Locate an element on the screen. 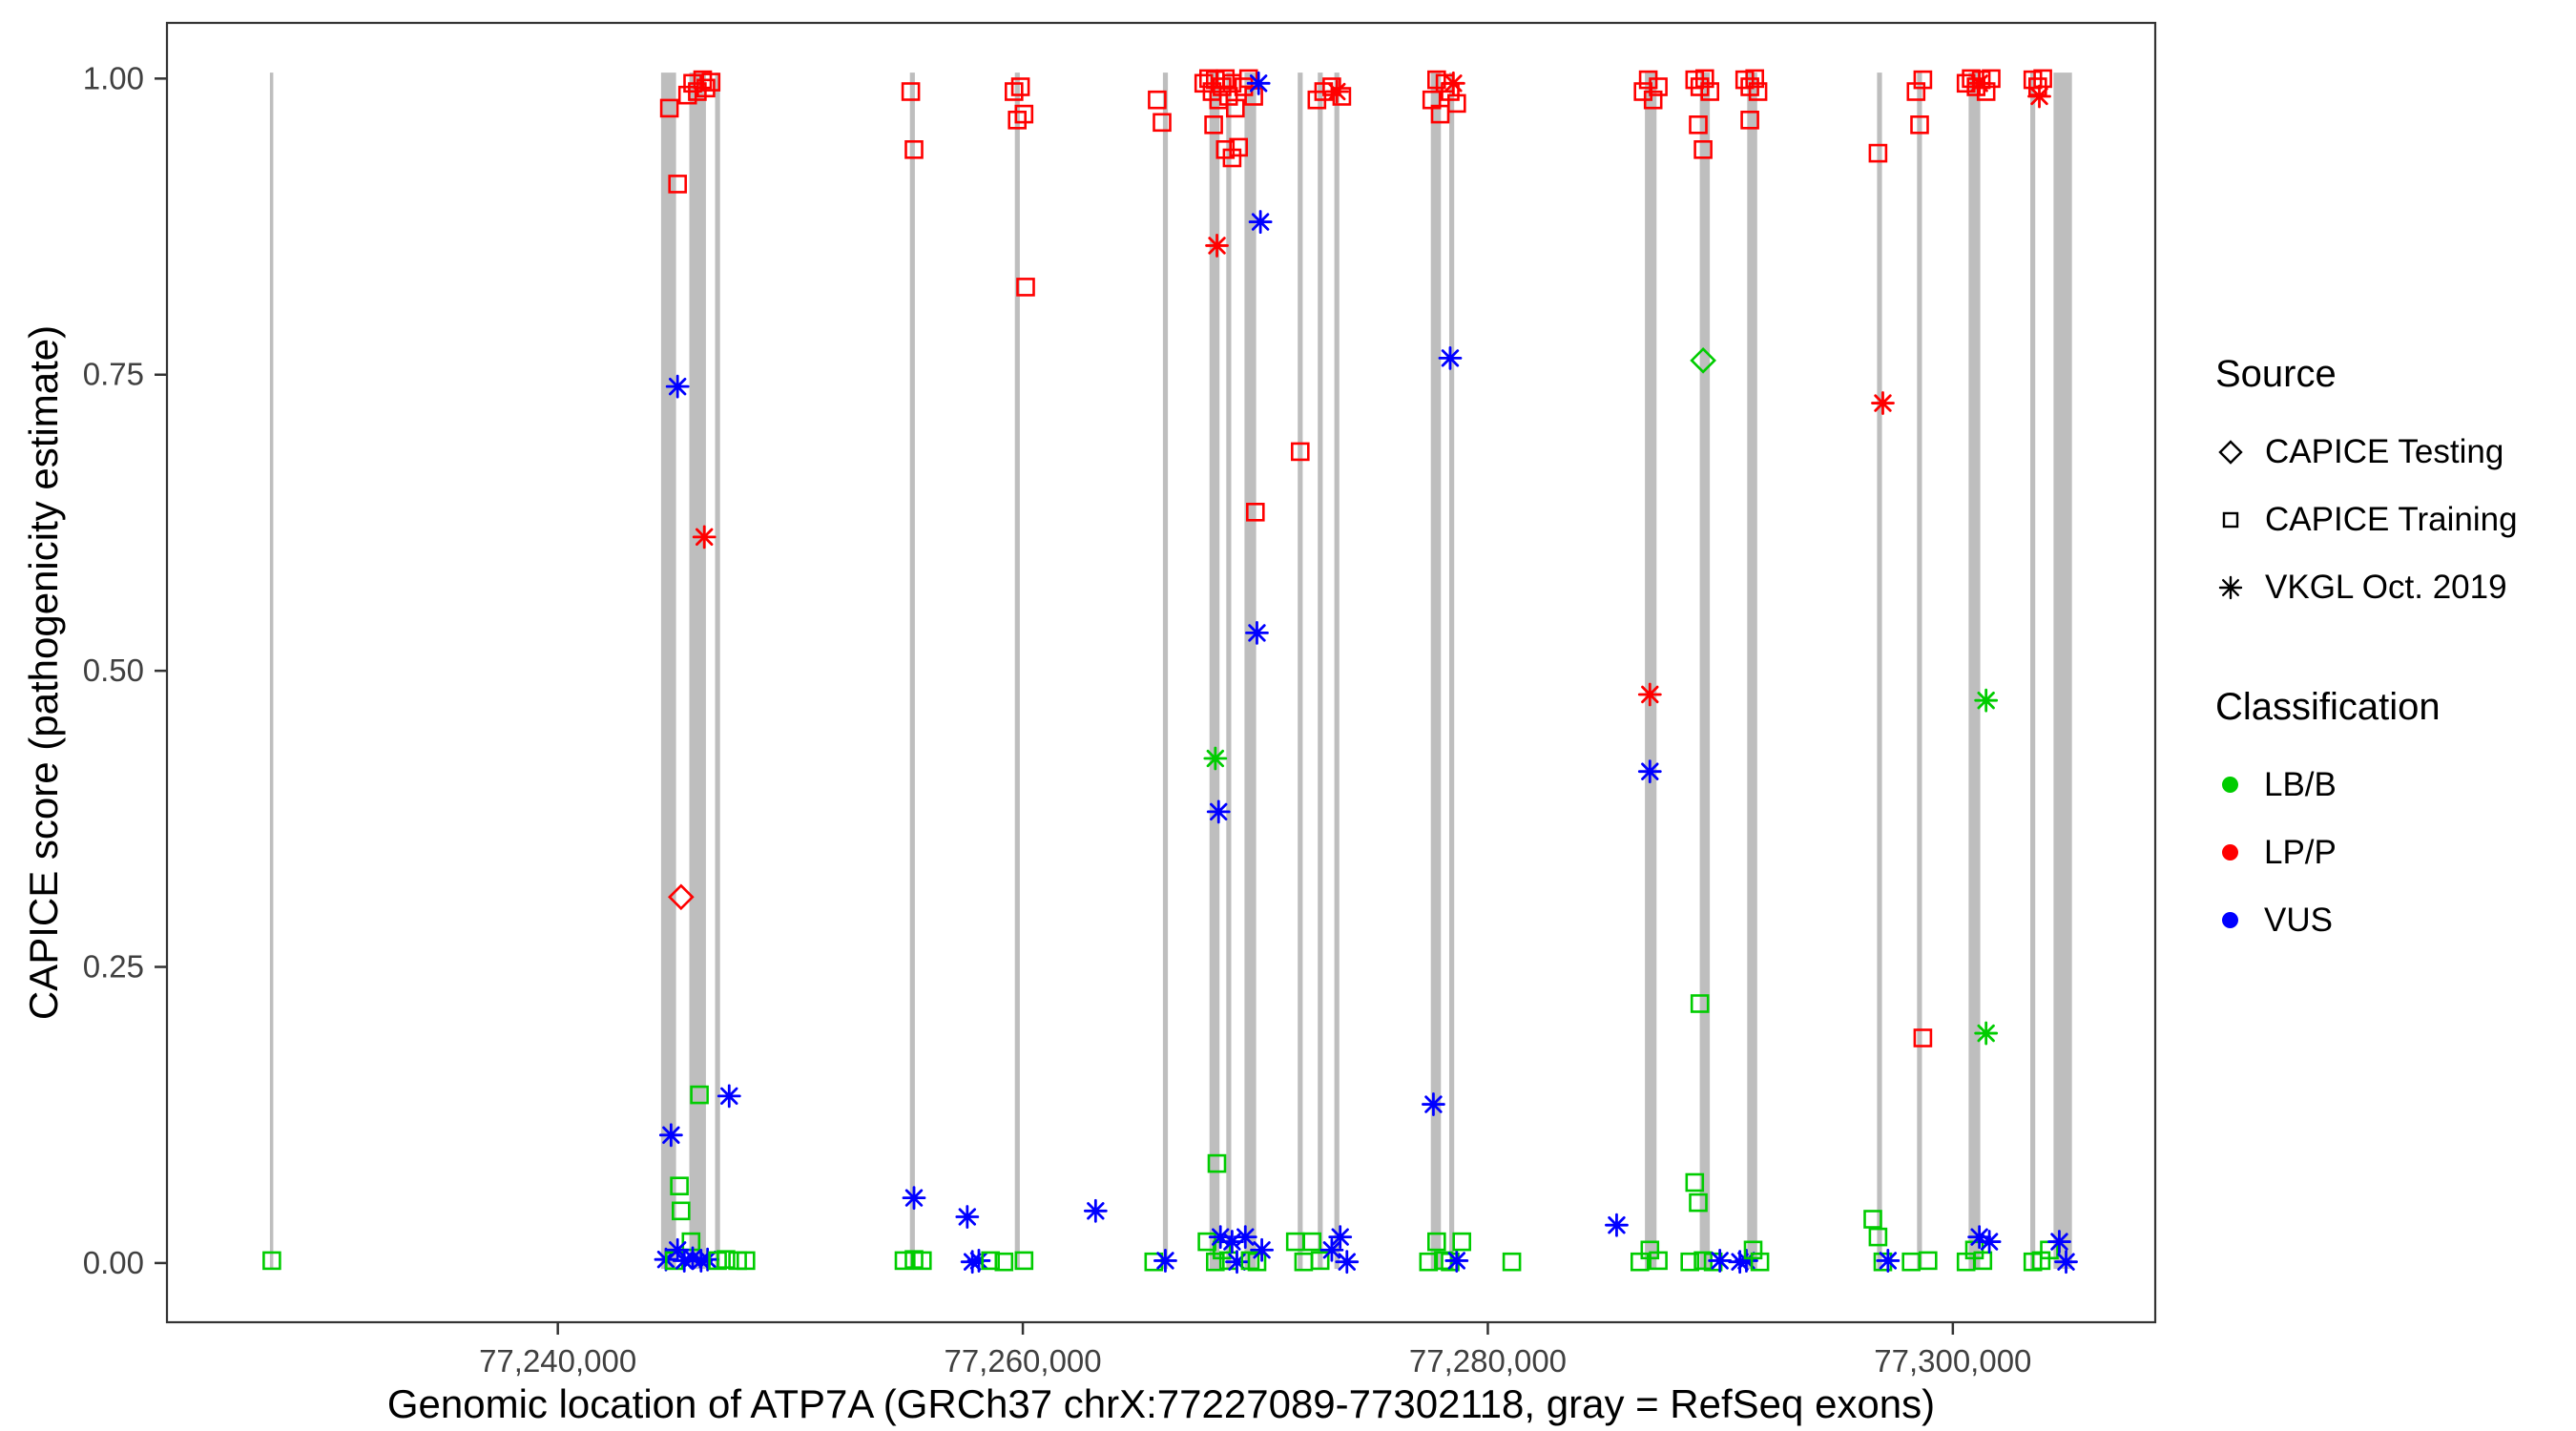  legend-item-capice-testing: CAPICE Testing is located at coordinates (2391, 452).